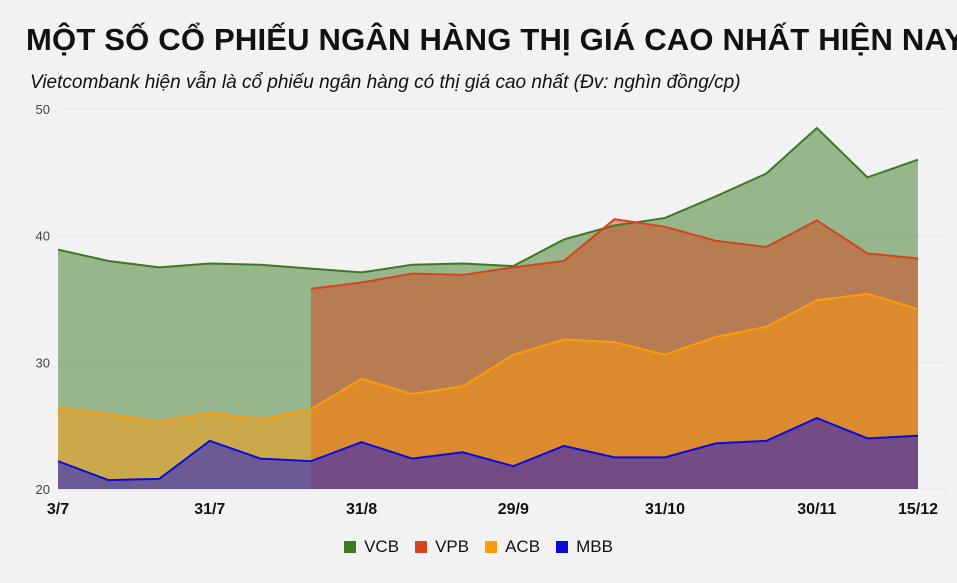 The height and width of the screenshot is (583, 957). I want to click on legend-label: VCB, so click(382, 546).